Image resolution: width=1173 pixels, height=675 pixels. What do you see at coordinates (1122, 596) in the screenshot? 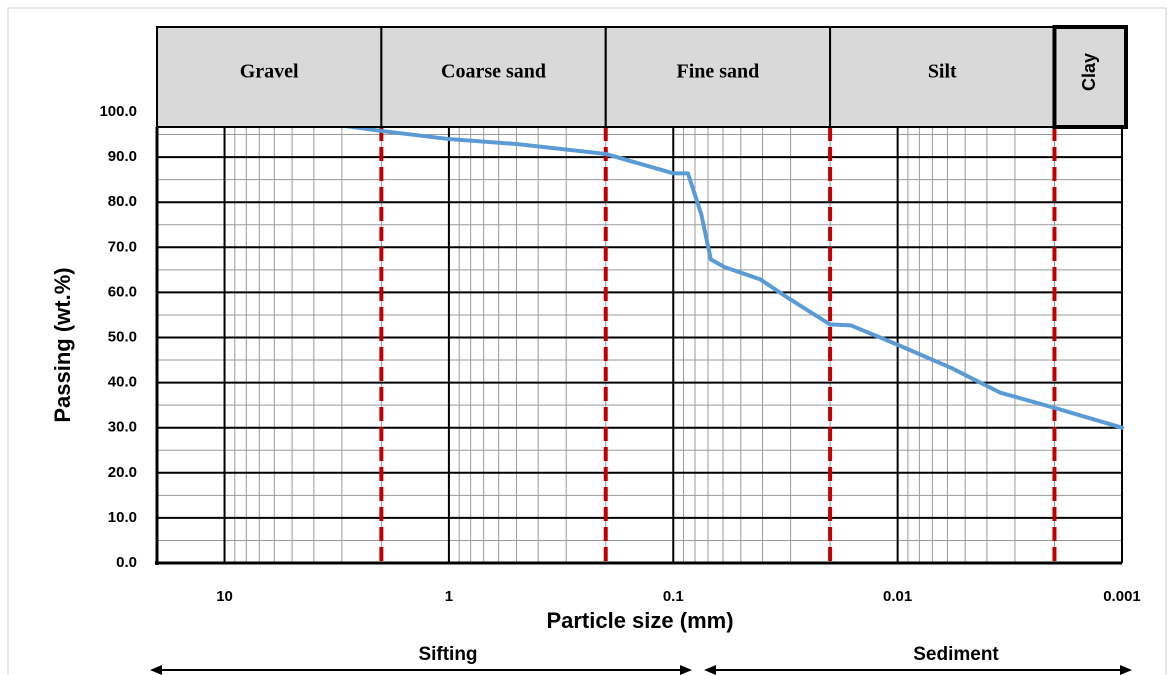
I see `x-tick-label: 0.001` at bounding box center [1122, 596].